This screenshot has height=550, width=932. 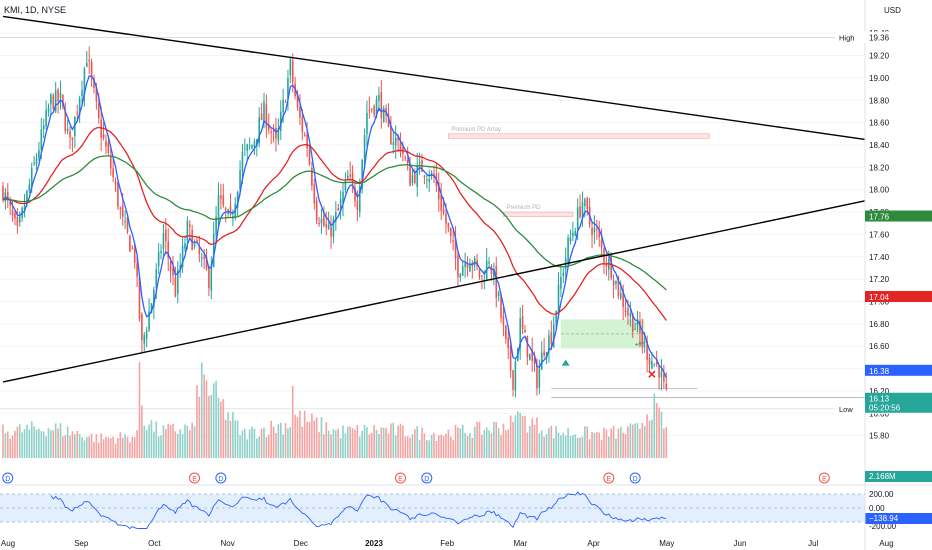 What do you see at coordinates (898, 370) in the screenshot?
I see `price-badge` at bounding box center [898, 370].